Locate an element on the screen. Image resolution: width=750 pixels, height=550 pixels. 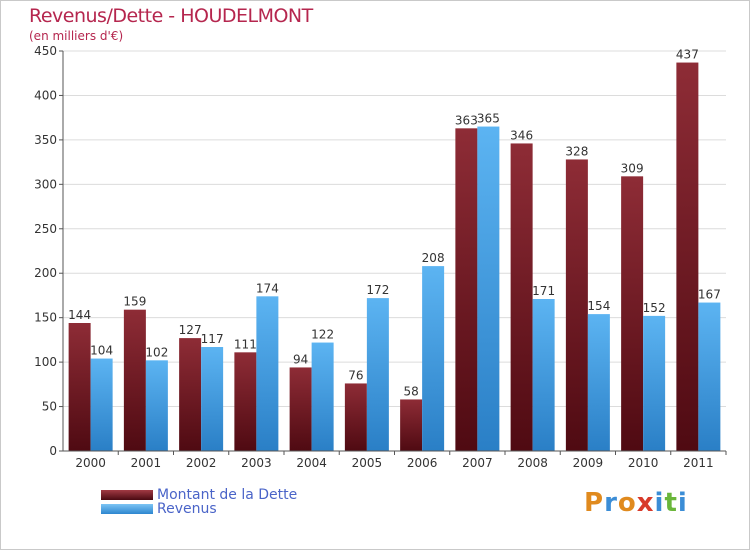
data-label-revenus-2010: 152 is located at coordinates (654, 308).